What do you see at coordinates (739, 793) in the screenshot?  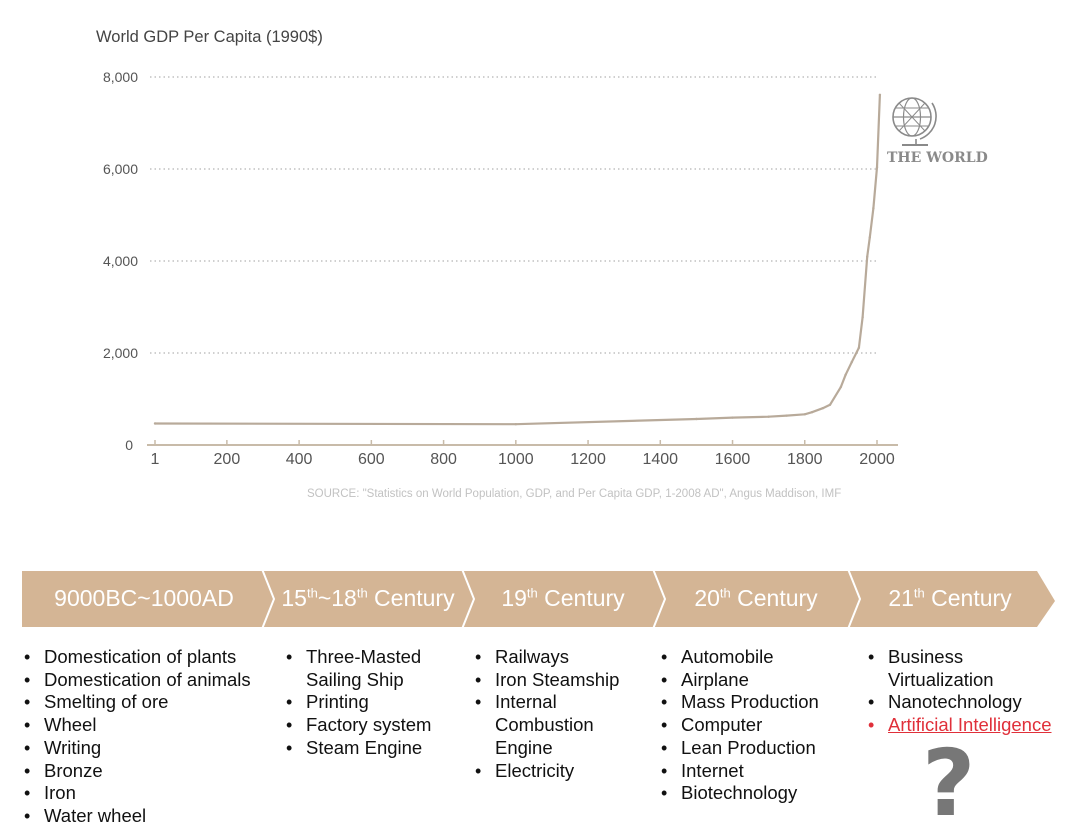 I see `list-item: Biotechnology` at bounding box center [739, 793].